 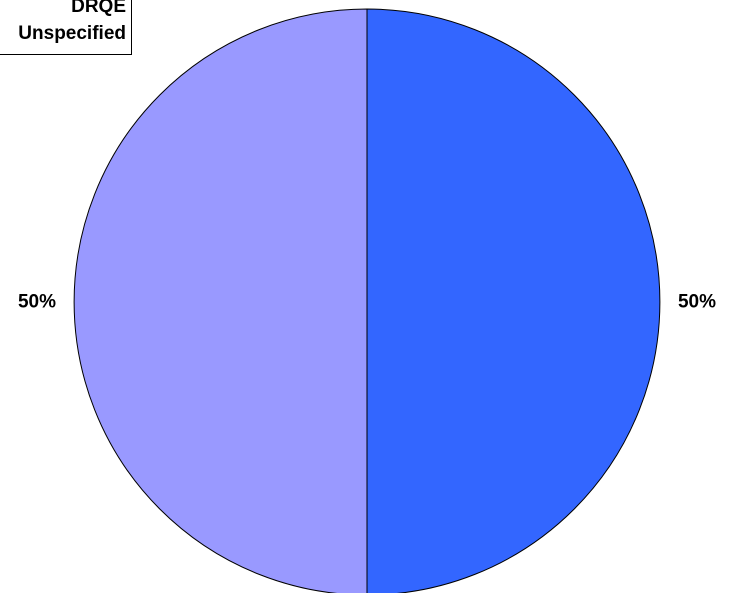 I want to click on legend-item-drqe: DRQE, so click(x=98, y=8).